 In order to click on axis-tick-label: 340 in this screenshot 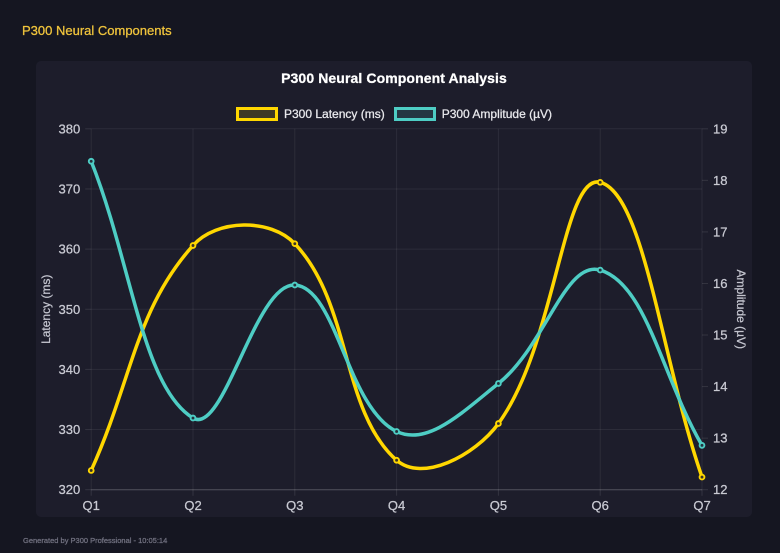, I will do `click(69, 369)`.